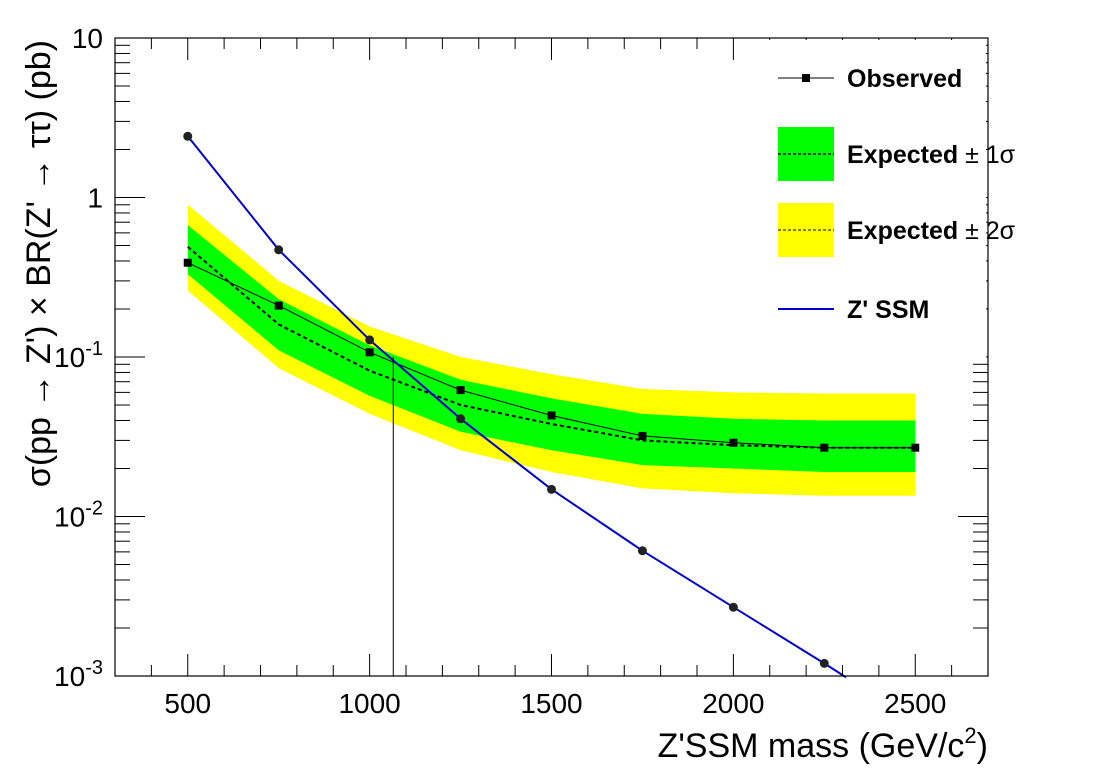 This screenshot has height=772, width=1096. Describe the element at coordinates (87, 38) in the screenshot. I see `y-tick-label: 10` at that location.